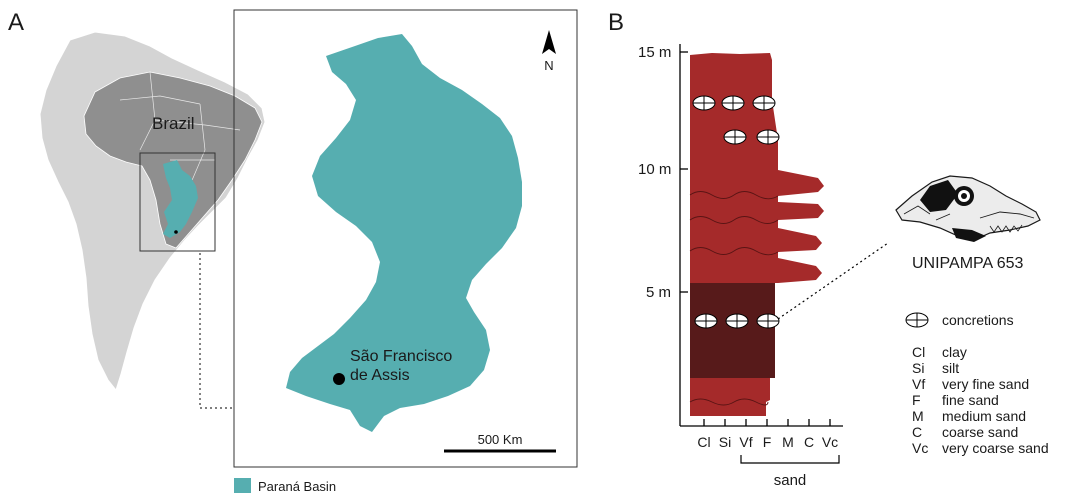 Image resolution: width=1073 pixels, height=496 pixels. I want to click on legend-concretions-label: concretions, so click(978, 320).